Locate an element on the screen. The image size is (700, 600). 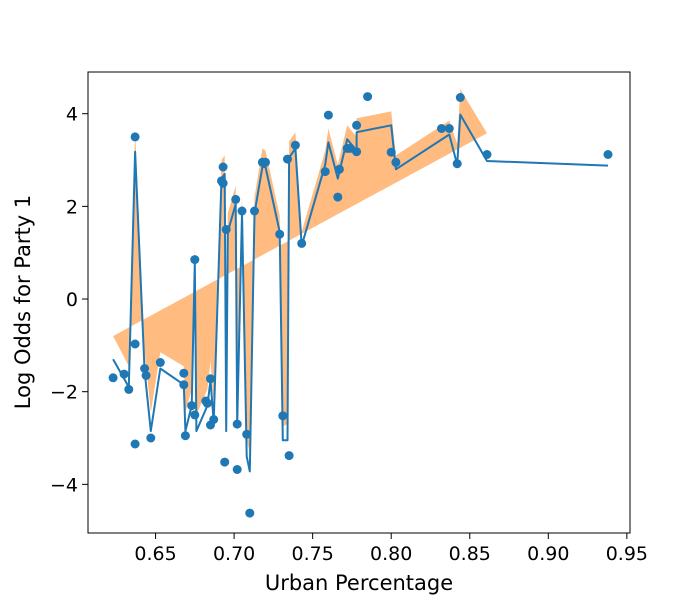
y-tick-label: 4 is located at coordinates (72, 115).